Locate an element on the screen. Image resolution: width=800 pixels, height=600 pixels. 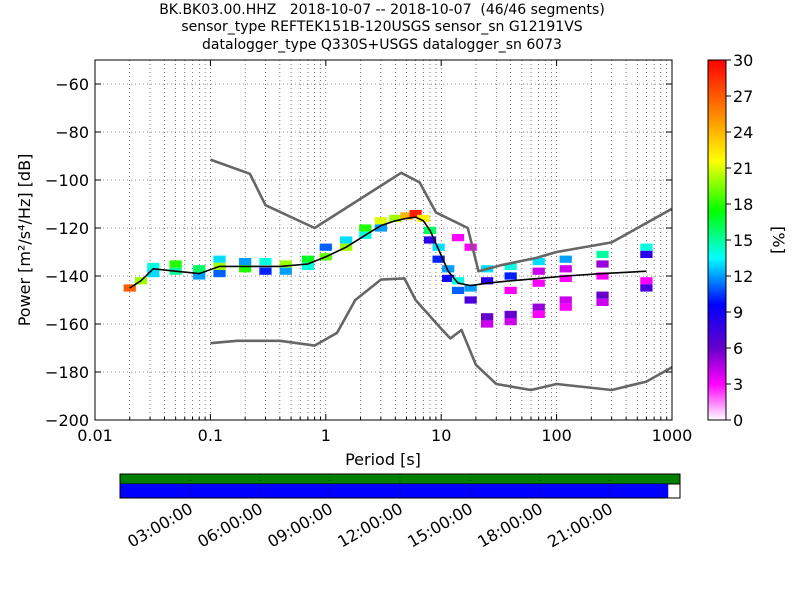
x-tick-label: 1 is located at coordinates (326, 435).